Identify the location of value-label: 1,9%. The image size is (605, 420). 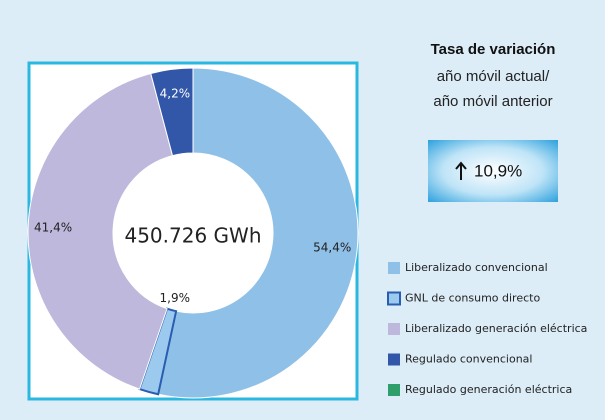
(175, 298).